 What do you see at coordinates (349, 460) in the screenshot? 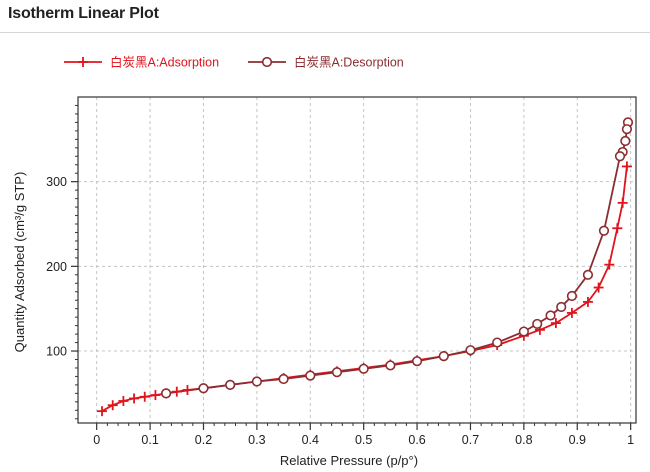
I see `x-axis-label: Relative Pressure (p/p°)` at bounding box center [349, 460].